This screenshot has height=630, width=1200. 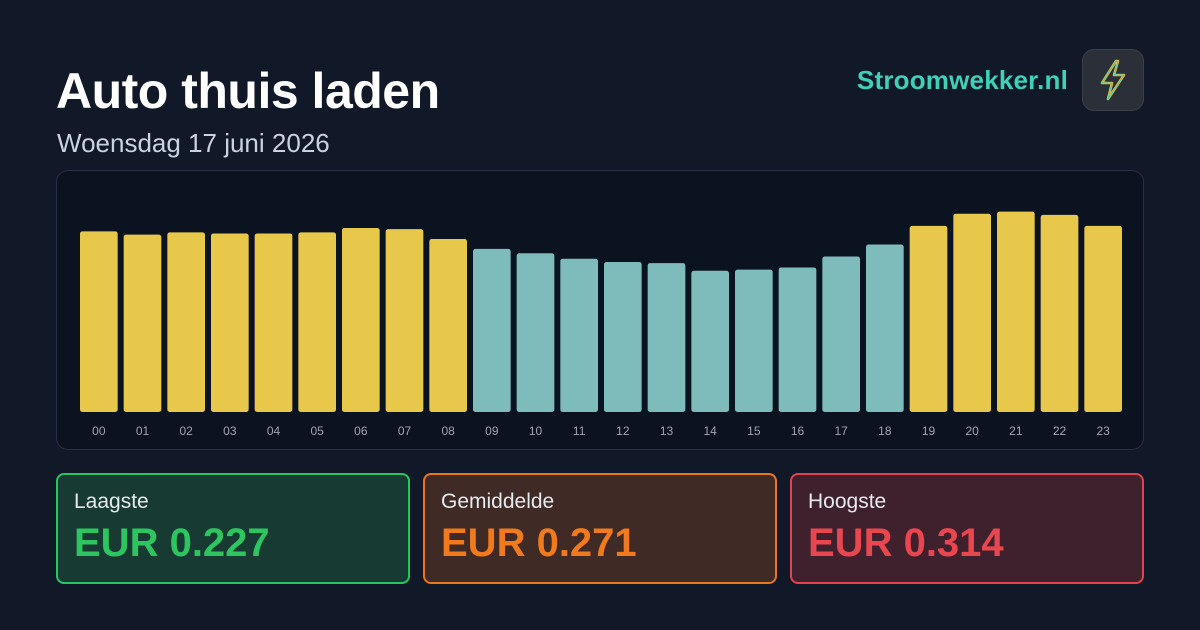 What do you see at coordinates (1016, 431) in the screenshot?
I see `x-tick-label: 21` at bounding box center [1016, 431].